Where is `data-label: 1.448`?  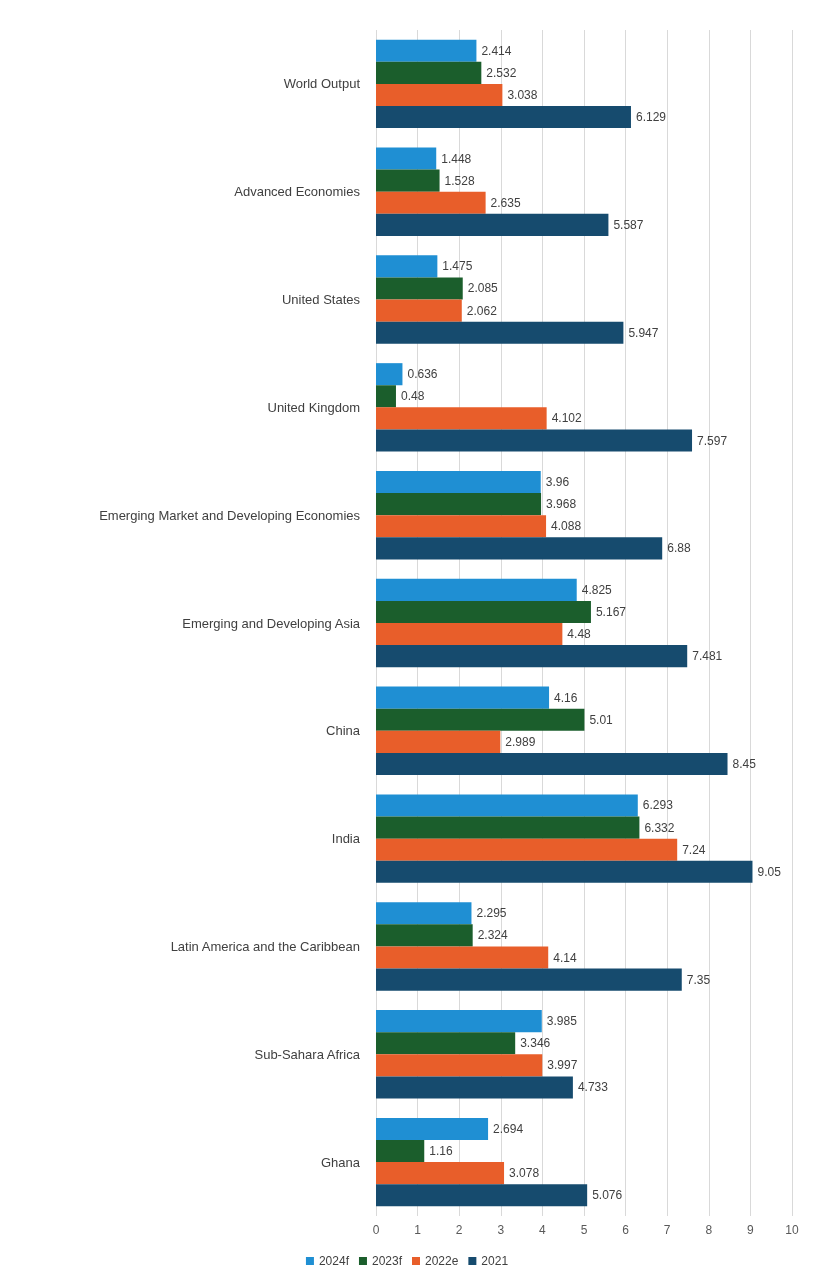
data-label: 1.448 is located at coordinates (456, 158).